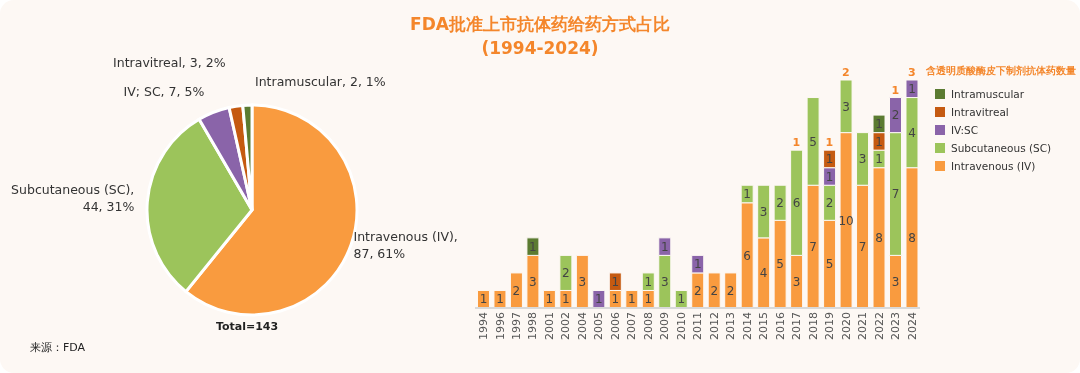 This screenshot has width=1080, height=373. I want to click on x-tick-label: 2023, so click(896, 326).